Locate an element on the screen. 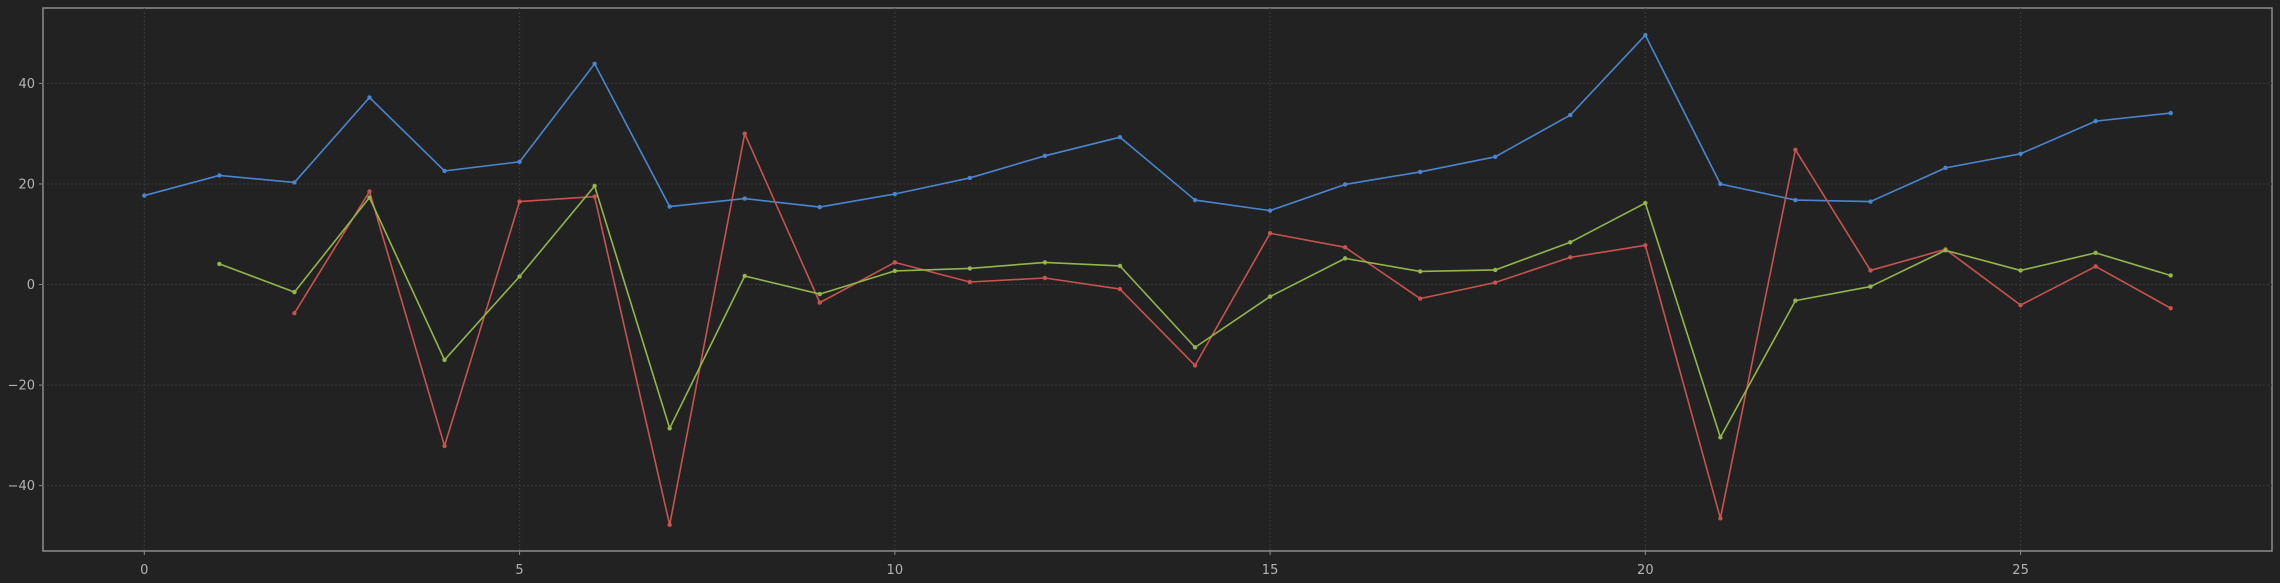 The image size is (2280, 583). x-tick-label: 0 is located at coordinates (144, 570).